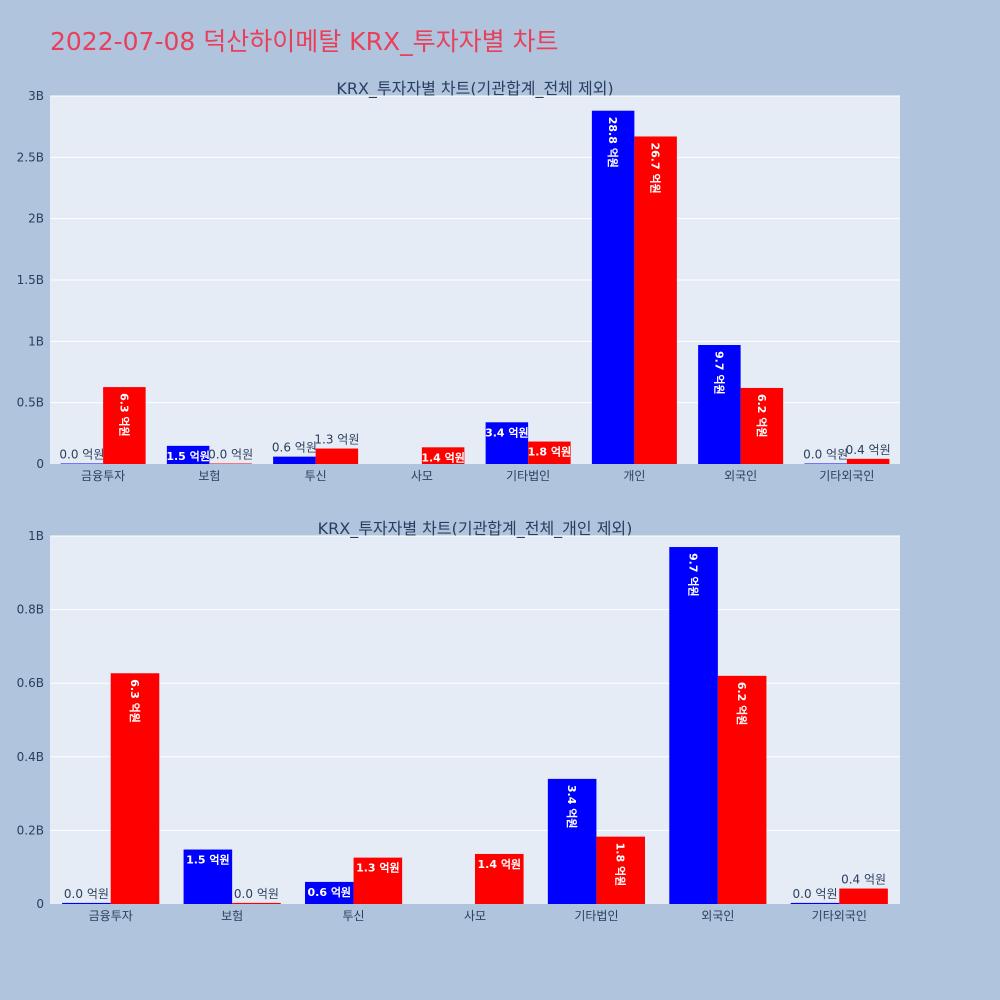 Image resolution: width=1000 pixels, height=1000 pixels. Describe the element at coordinates (36, 219) in the screenshot. I see `y-tick-label: 2B` at that location.